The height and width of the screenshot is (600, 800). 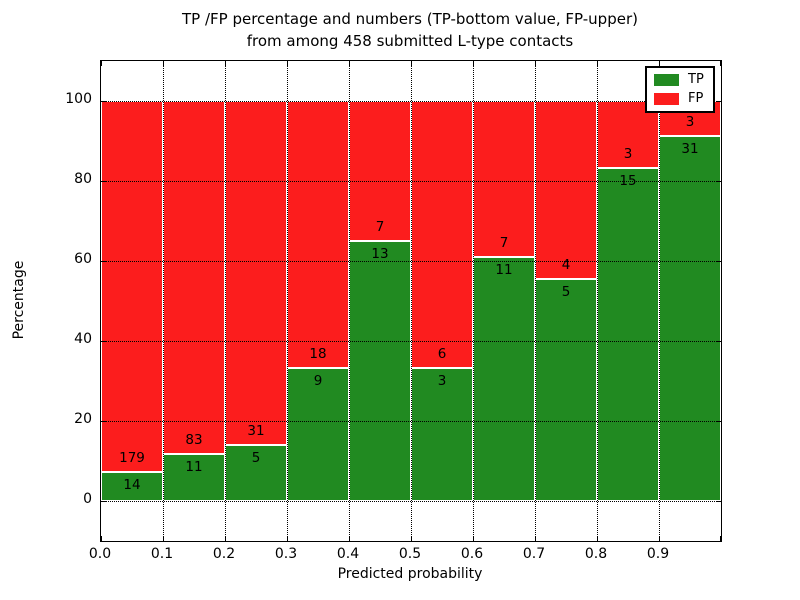 I want to click on fp-count-label: 4, so click(x=566, y=264).